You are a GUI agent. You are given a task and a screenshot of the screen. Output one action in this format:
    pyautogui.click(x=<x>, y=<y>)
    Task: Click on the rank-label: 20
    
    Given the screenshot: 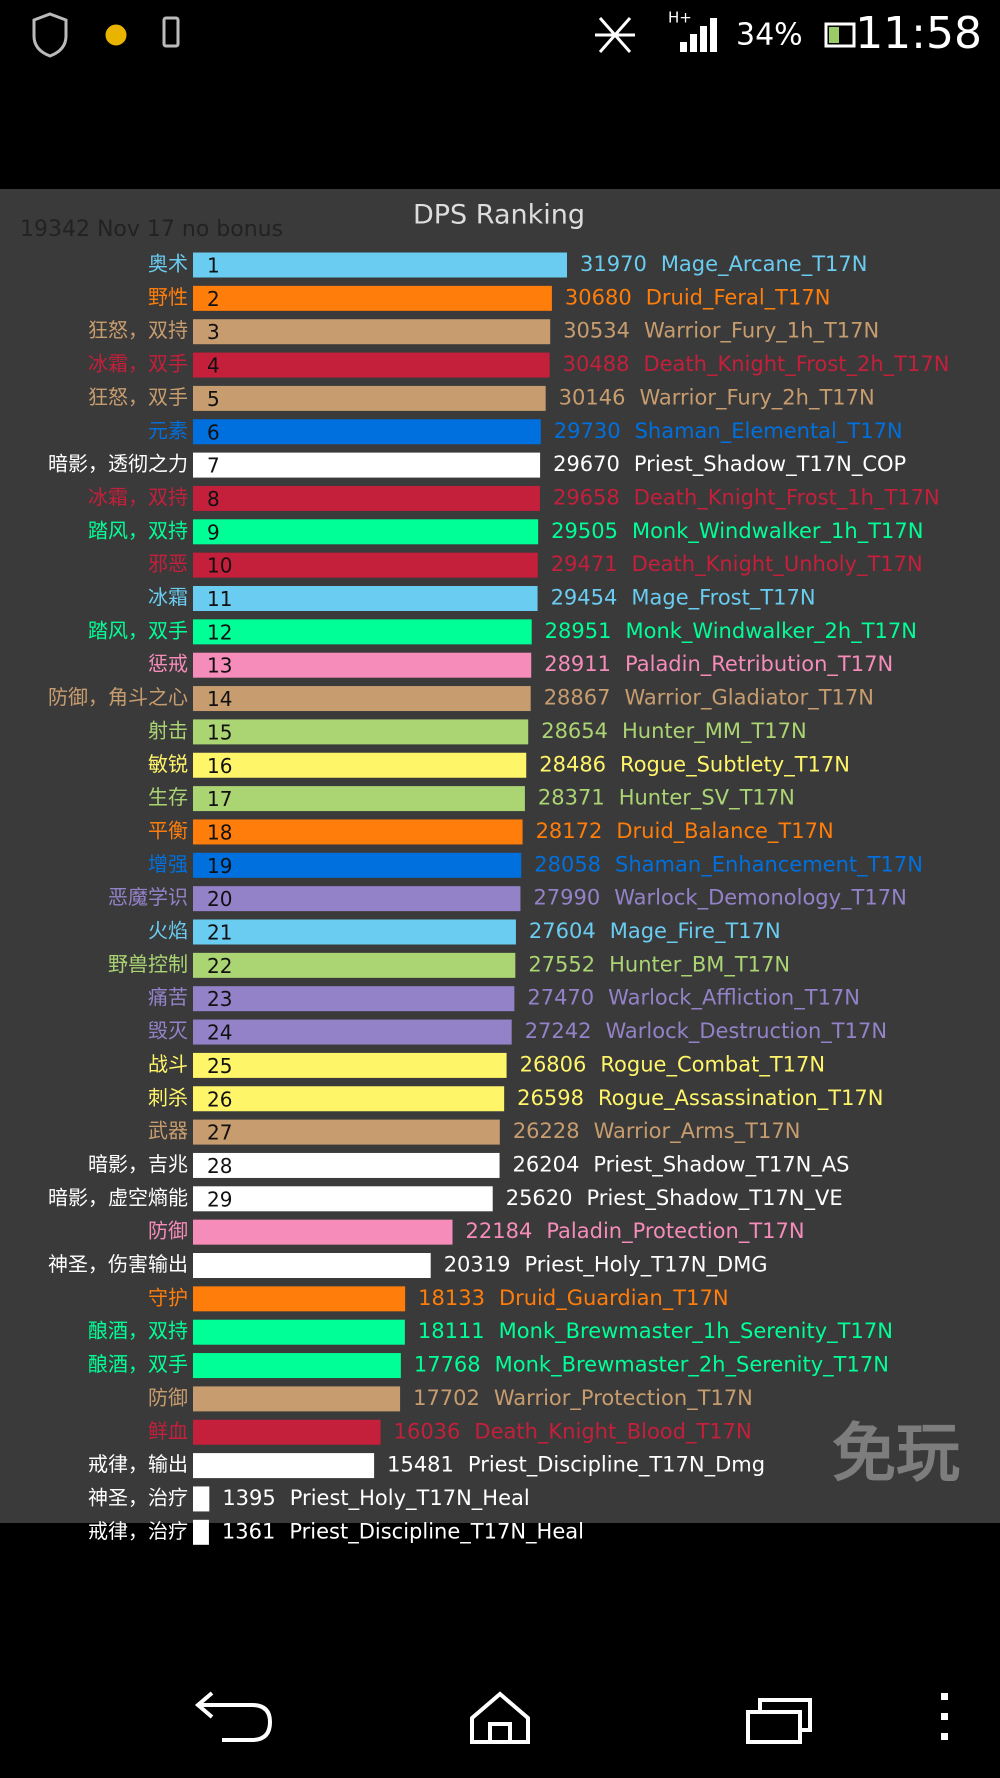 What is the action you would take?
    pyautogui.click(x=219, y=899)
    